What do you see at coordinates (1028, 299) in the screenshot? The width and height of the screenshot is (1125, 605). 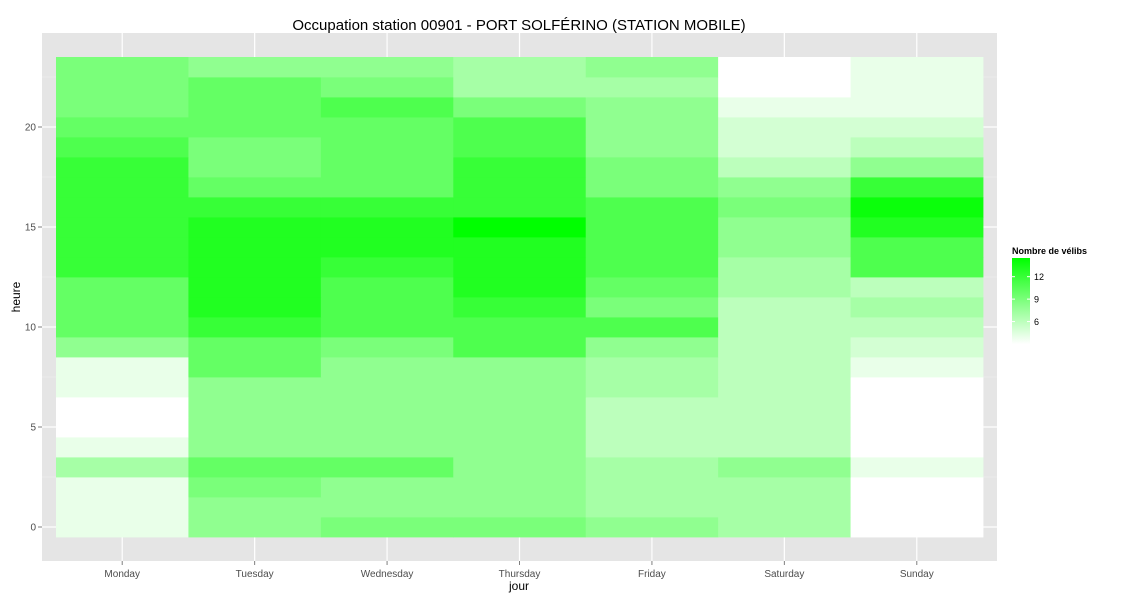 I see `legend-ticks: 6 9 12` at bounding box center [1028, 299].